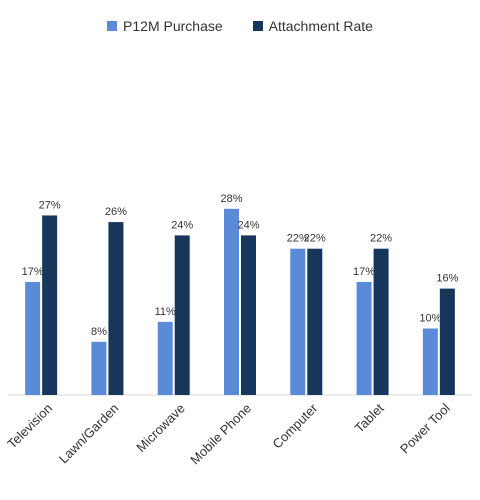 This screenshot has height=500, width=480. Describe the element at coordinates (116, 212) in the screenshot. I see `data-label-attachment-1: 26%` at that location.